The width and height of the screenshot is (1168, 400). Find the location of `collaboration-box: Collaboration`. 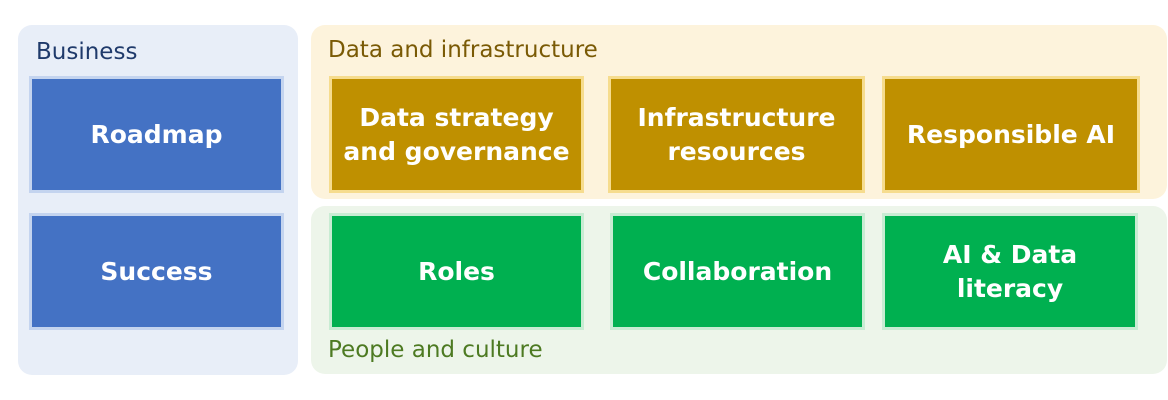

collaboration-box: Collaboration is located at coordinates (737, 271).